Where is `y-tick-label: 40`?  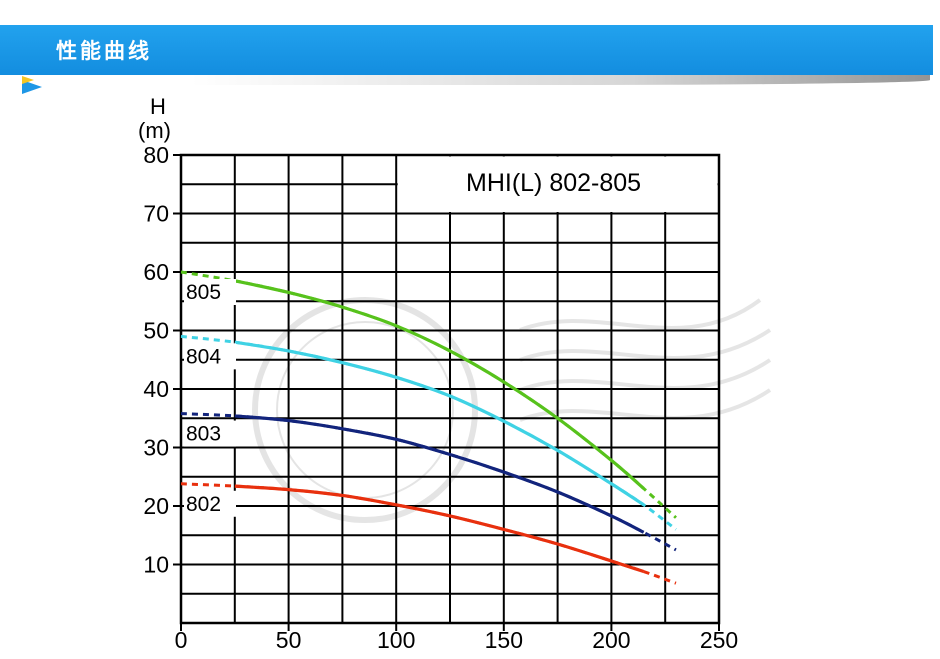 y-tick-label: 40 is located at coordinates (156, 389).